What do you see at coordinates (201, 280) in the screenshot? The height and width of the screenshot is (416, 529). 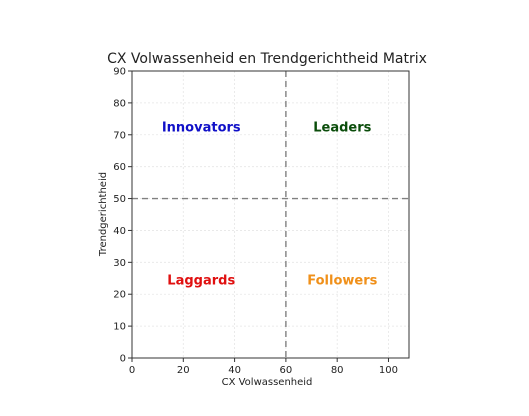 I see `quadrant-label-laggards: Laggards` at bounding box center [201, 280].